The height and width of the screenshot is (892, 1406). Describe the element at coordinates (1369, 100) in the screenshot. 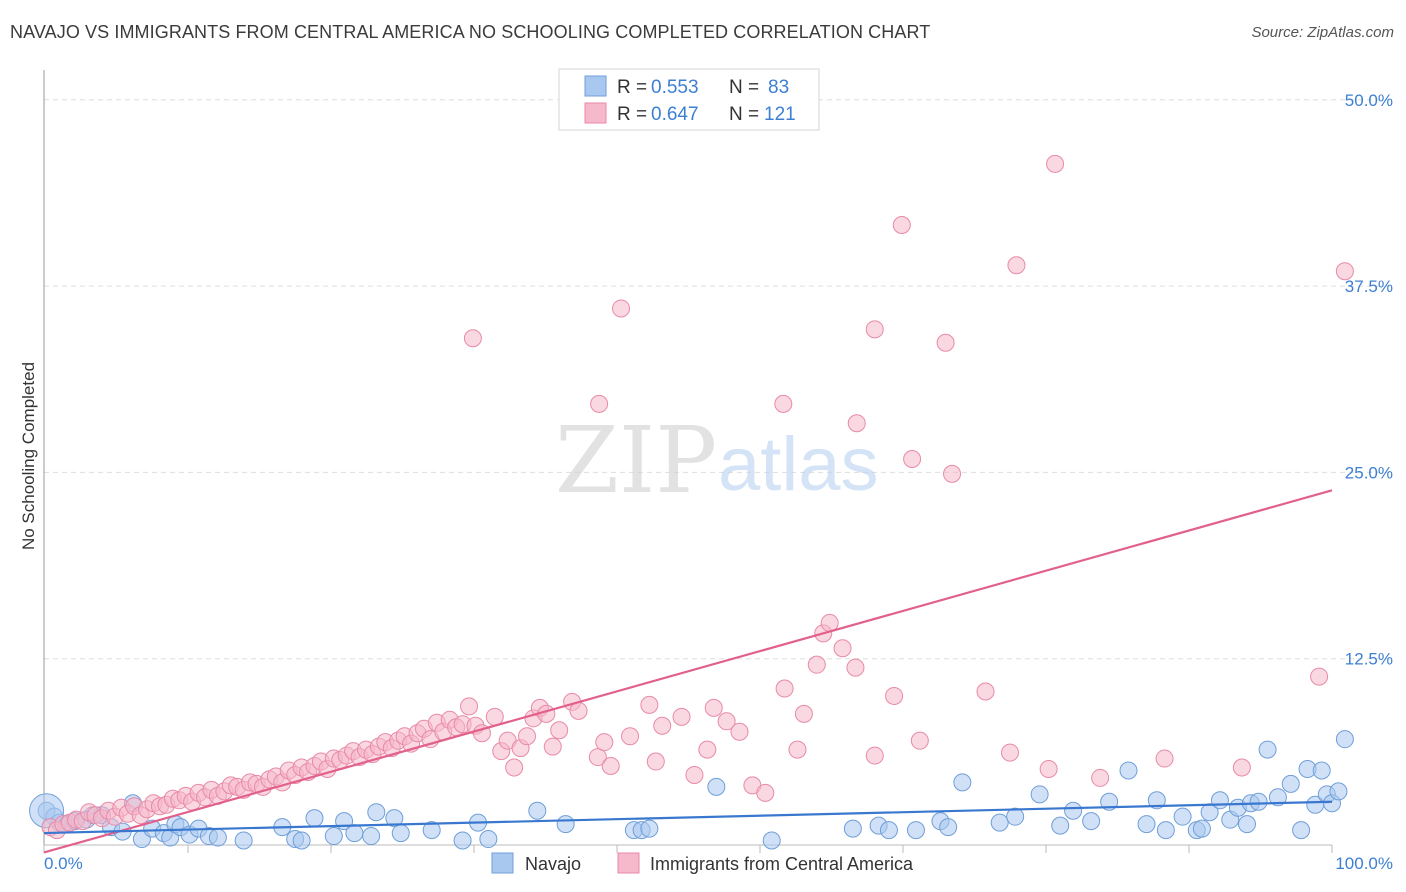

I see `y-tick-label: 50.0%` at that location.